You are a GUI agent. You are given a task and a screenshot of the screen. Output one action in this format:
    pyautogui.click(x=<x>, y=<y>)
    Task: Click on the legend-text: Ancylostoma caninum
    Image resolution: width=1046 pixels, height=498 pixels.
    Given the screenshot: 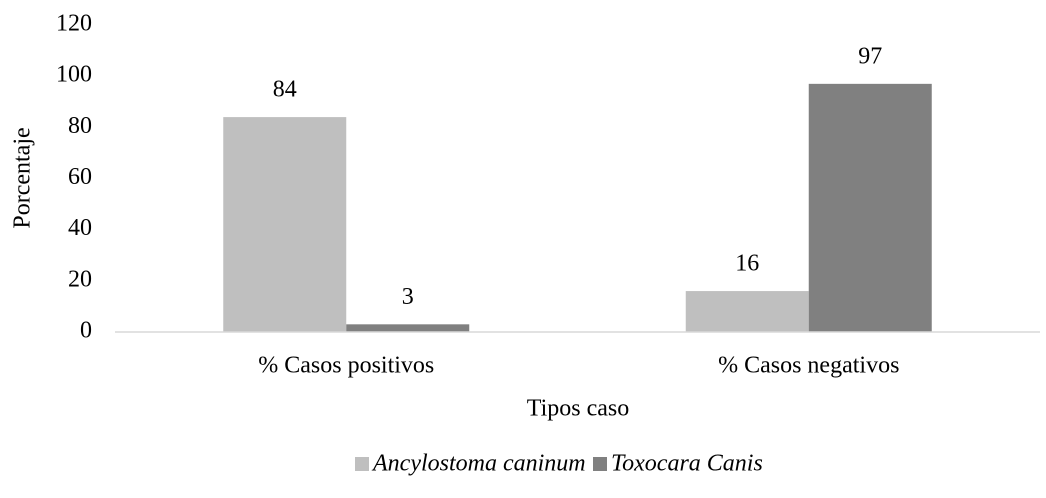 What is the action you would take?
    pyautogui.click(x=478, y=464)
    